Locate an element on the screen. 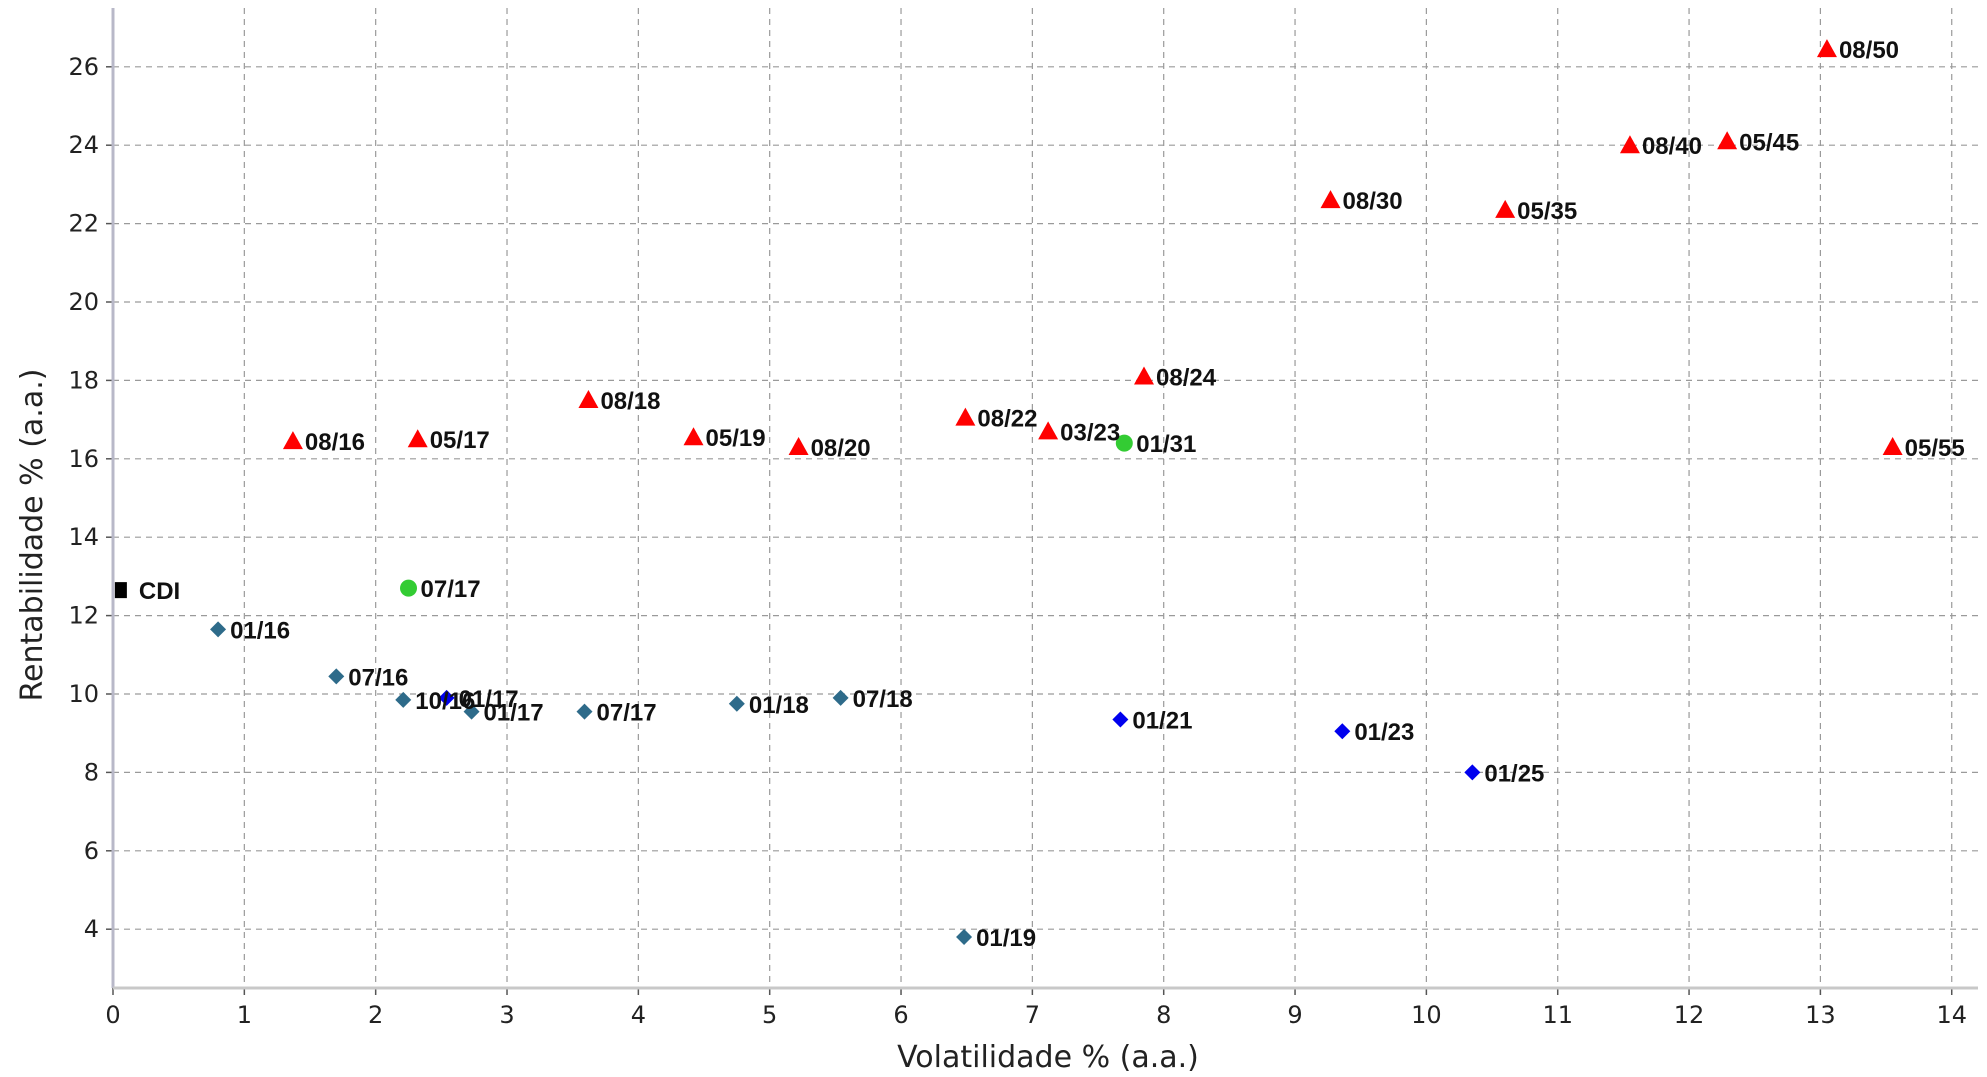  point-label: 01/18 is located at coordinates (779, 705).